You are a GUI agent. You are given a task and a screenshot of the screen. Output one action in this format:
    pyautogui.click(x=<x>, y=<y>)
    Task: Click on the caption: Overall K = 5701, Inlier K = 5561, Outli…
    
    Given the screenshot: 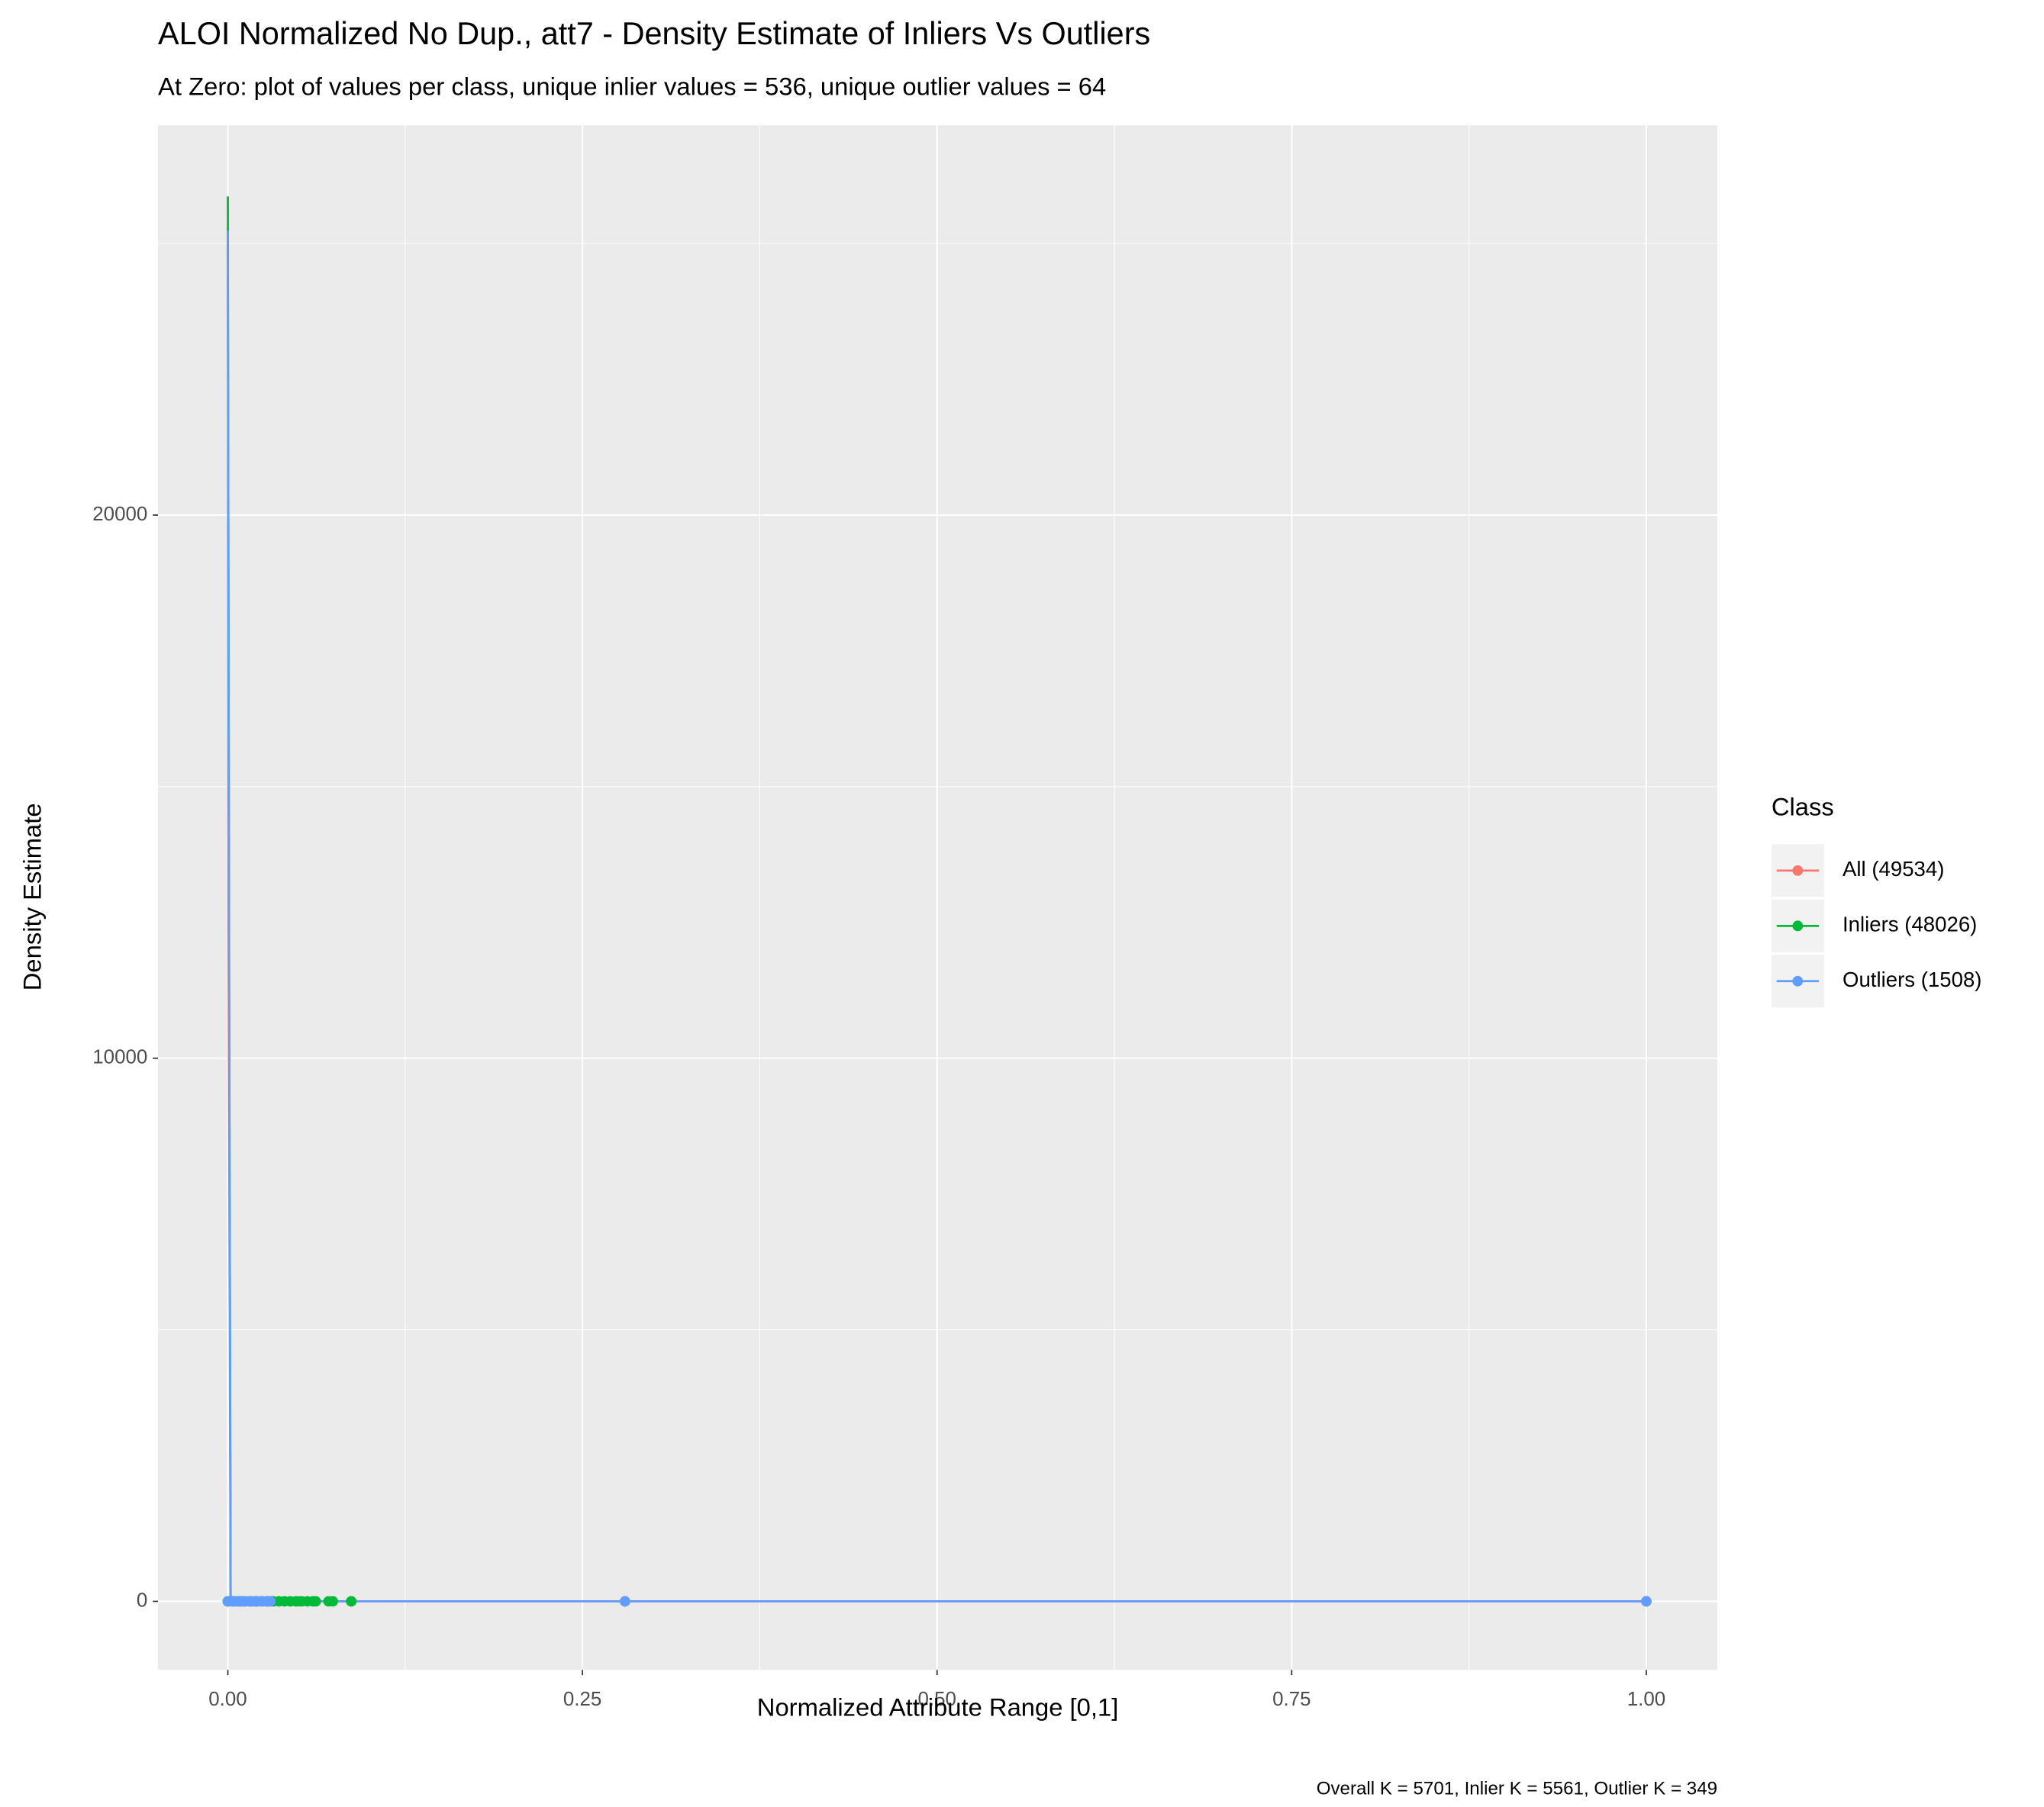 What is the action you would take?
    pyautogui.click(x=1517, y=1789)
    